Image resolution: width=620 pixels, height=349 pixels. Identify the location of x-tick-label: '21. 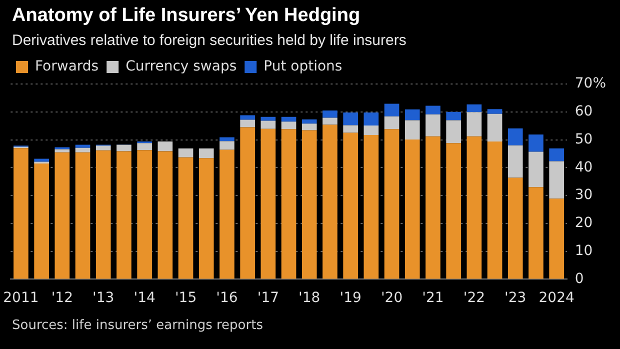
(433, 298).